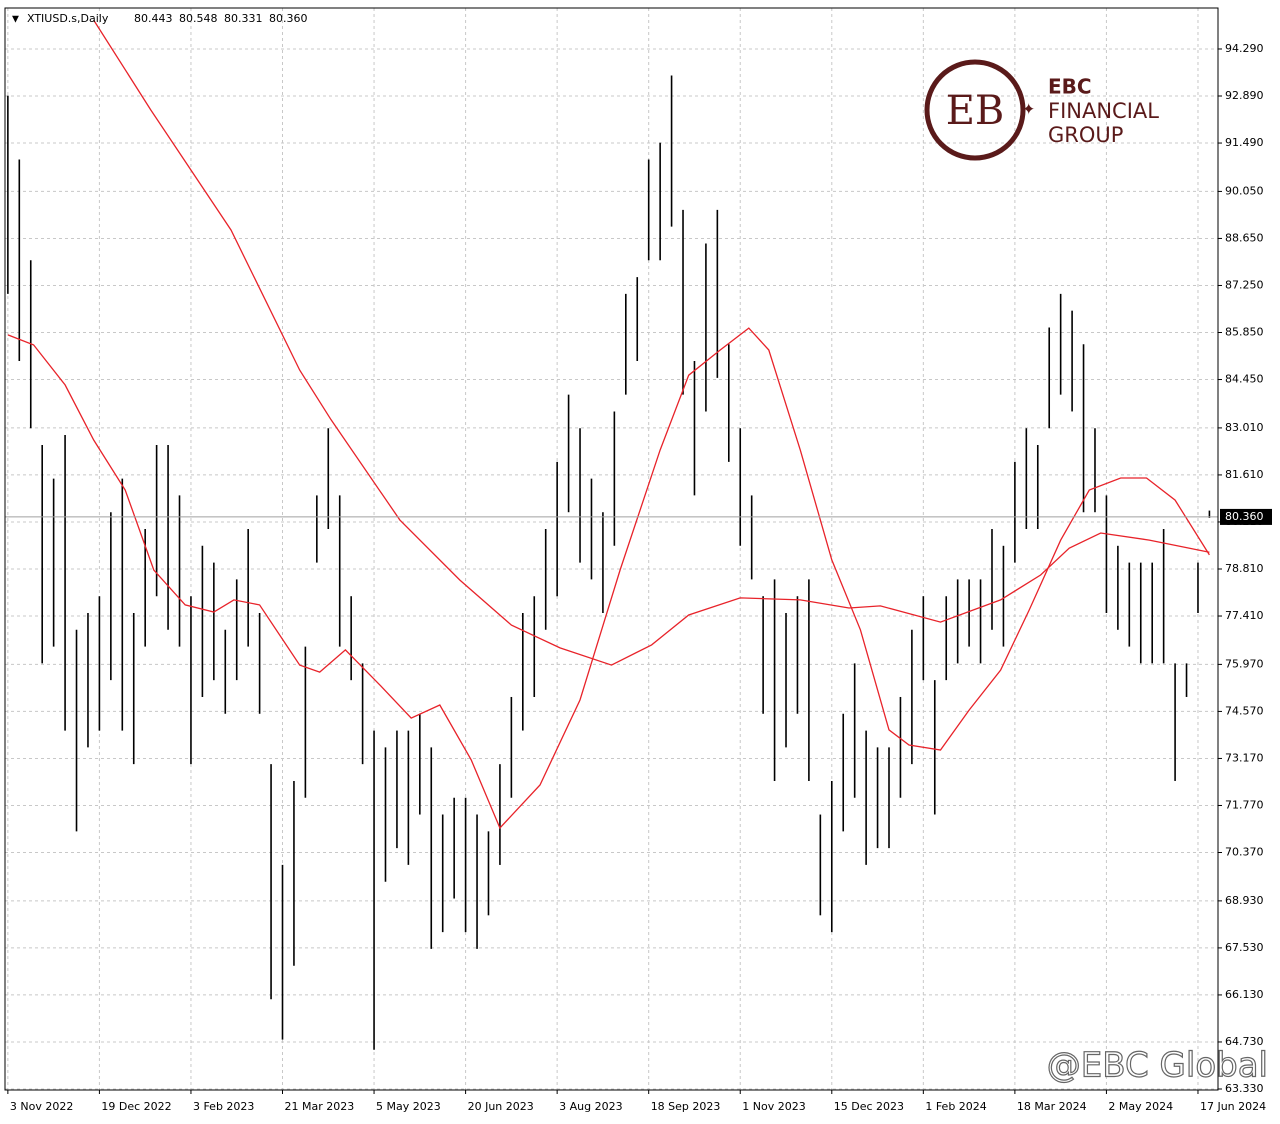  I want to click on logo: EB ✦ EBC FINANCIAL GROUP, so click(1041, 110).